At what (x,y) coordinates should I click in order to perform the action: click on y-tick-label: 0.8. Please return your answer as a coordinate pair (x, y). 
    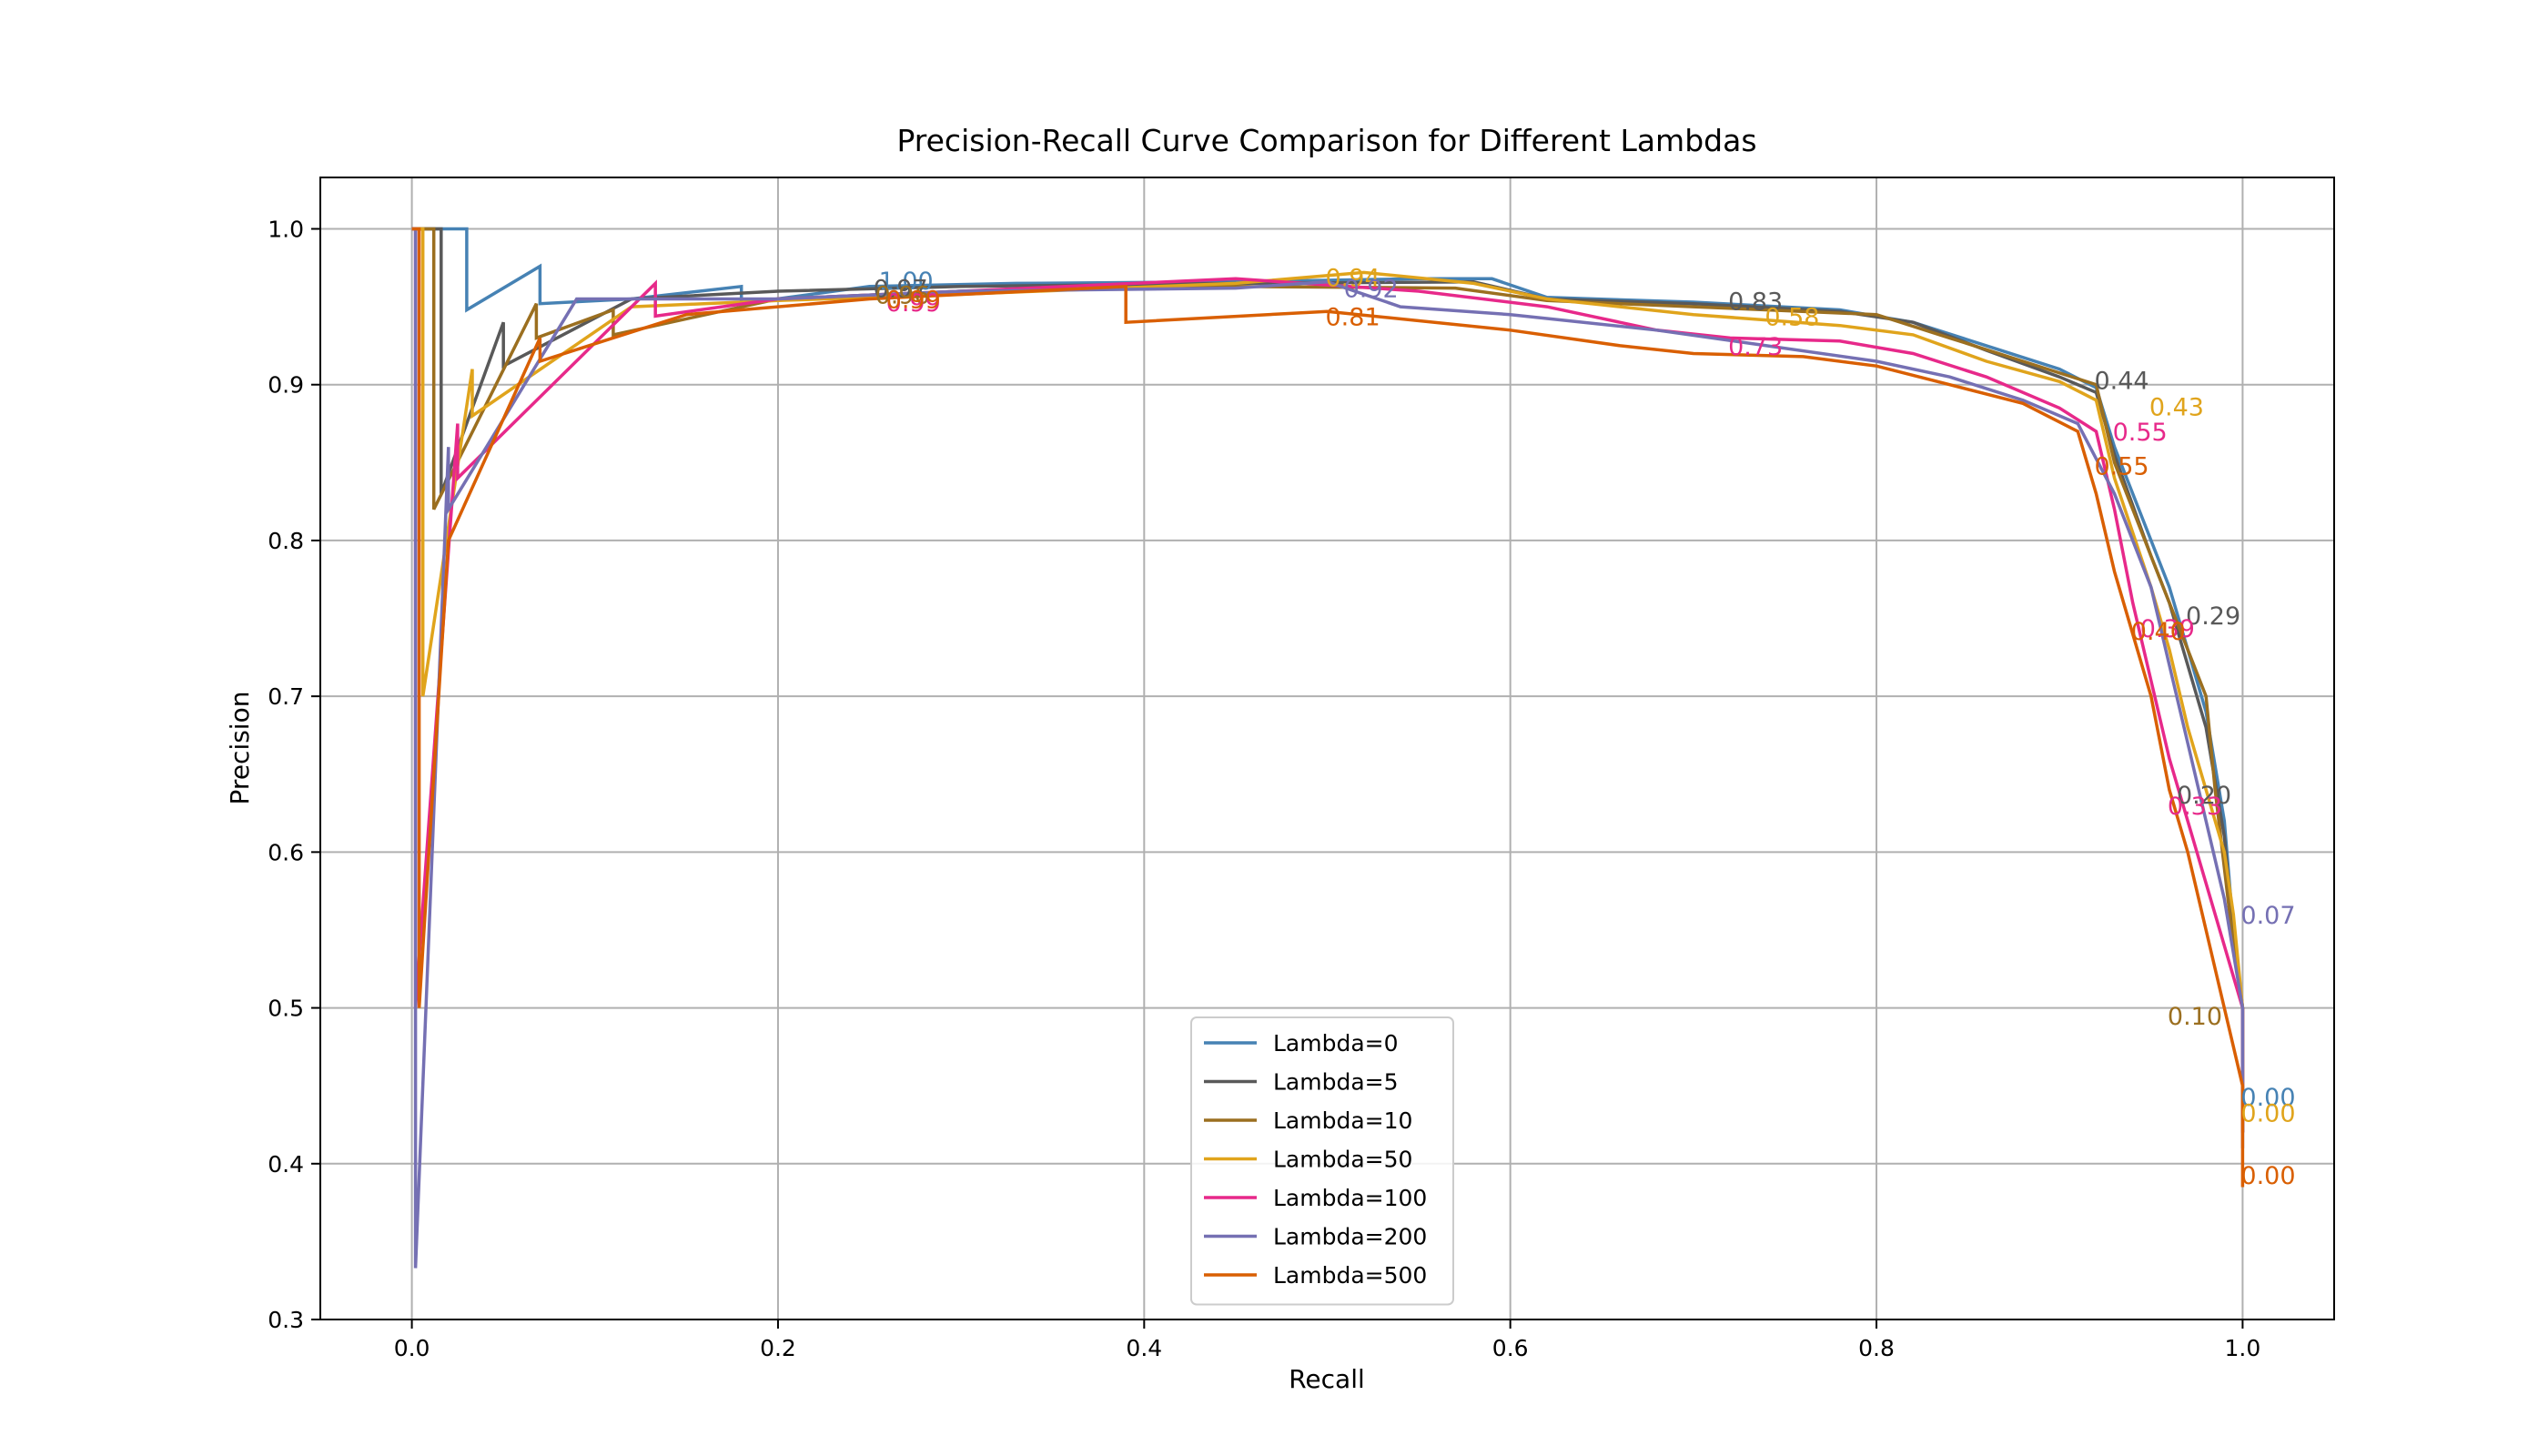
    Looking at the image, I should click on (286, 541).